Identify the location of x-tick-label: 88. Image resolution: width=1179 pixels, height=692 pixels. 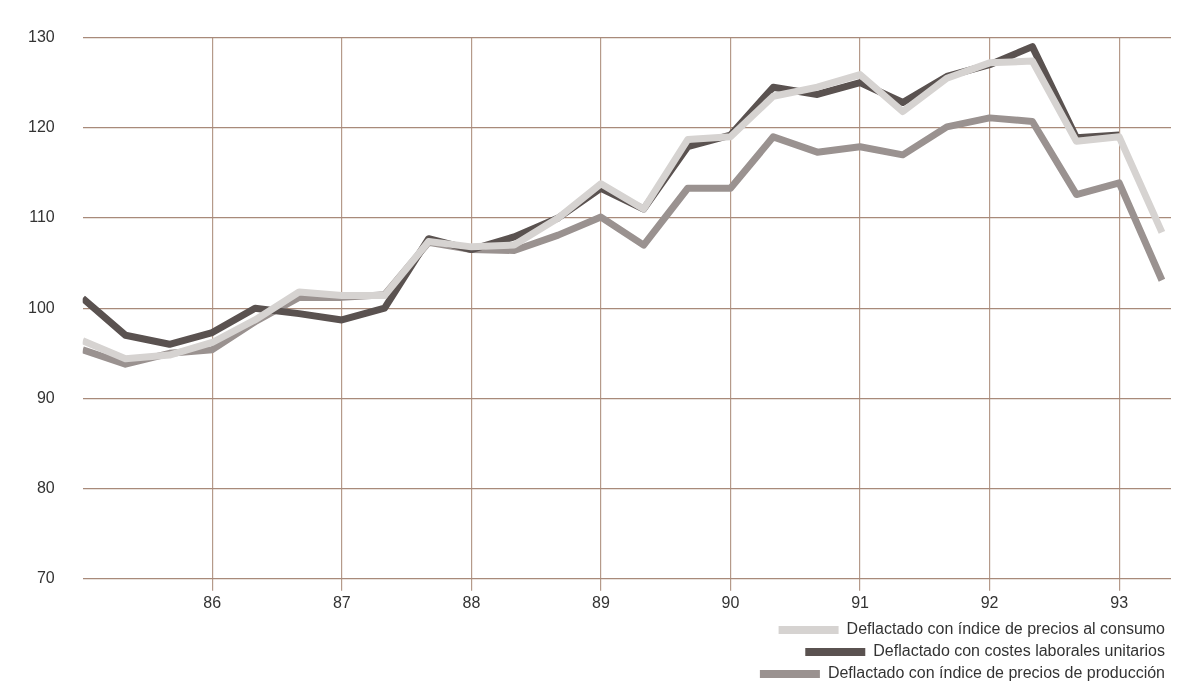
(471, 602).